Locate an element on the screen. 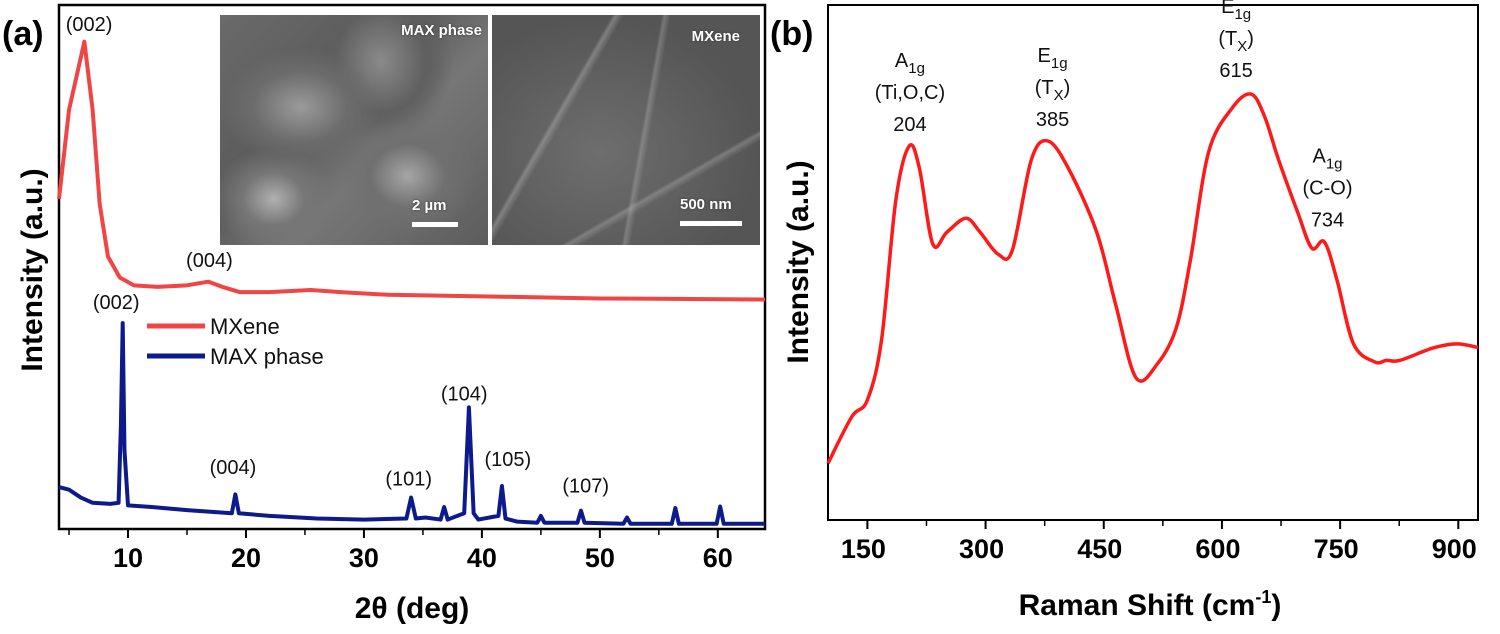  x-tick-label: 40 is located at coordinates (482, 558).